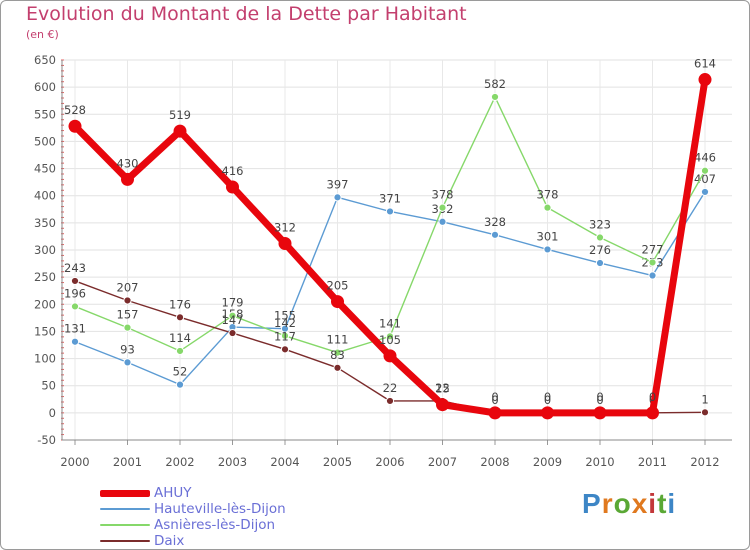  I want to click on legend-label: Daix, so click(169, 541).